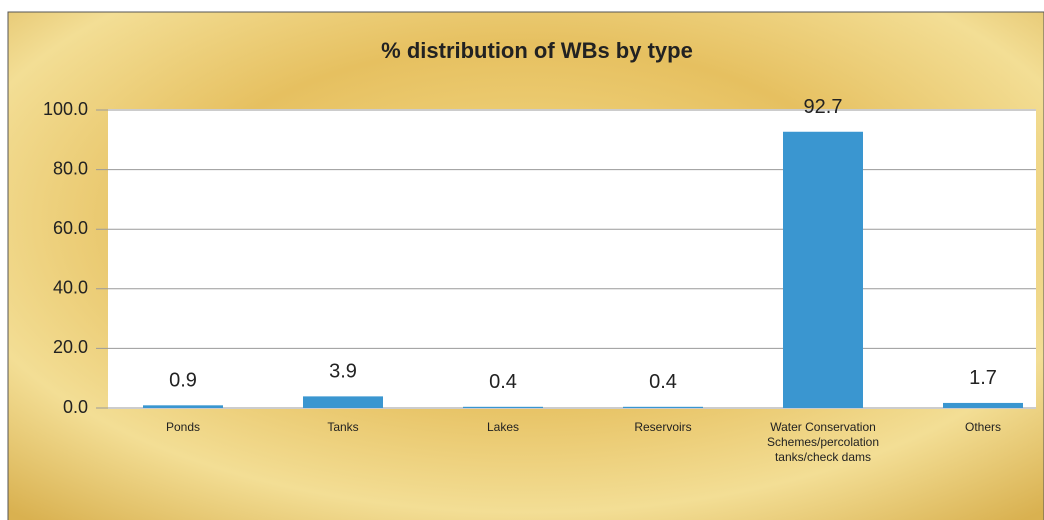 This screenshot has width=1044, height=520. Describe the element at coordinates (70, 168) in the screenshot. I see `y-tick-label: 80.0` at that location.